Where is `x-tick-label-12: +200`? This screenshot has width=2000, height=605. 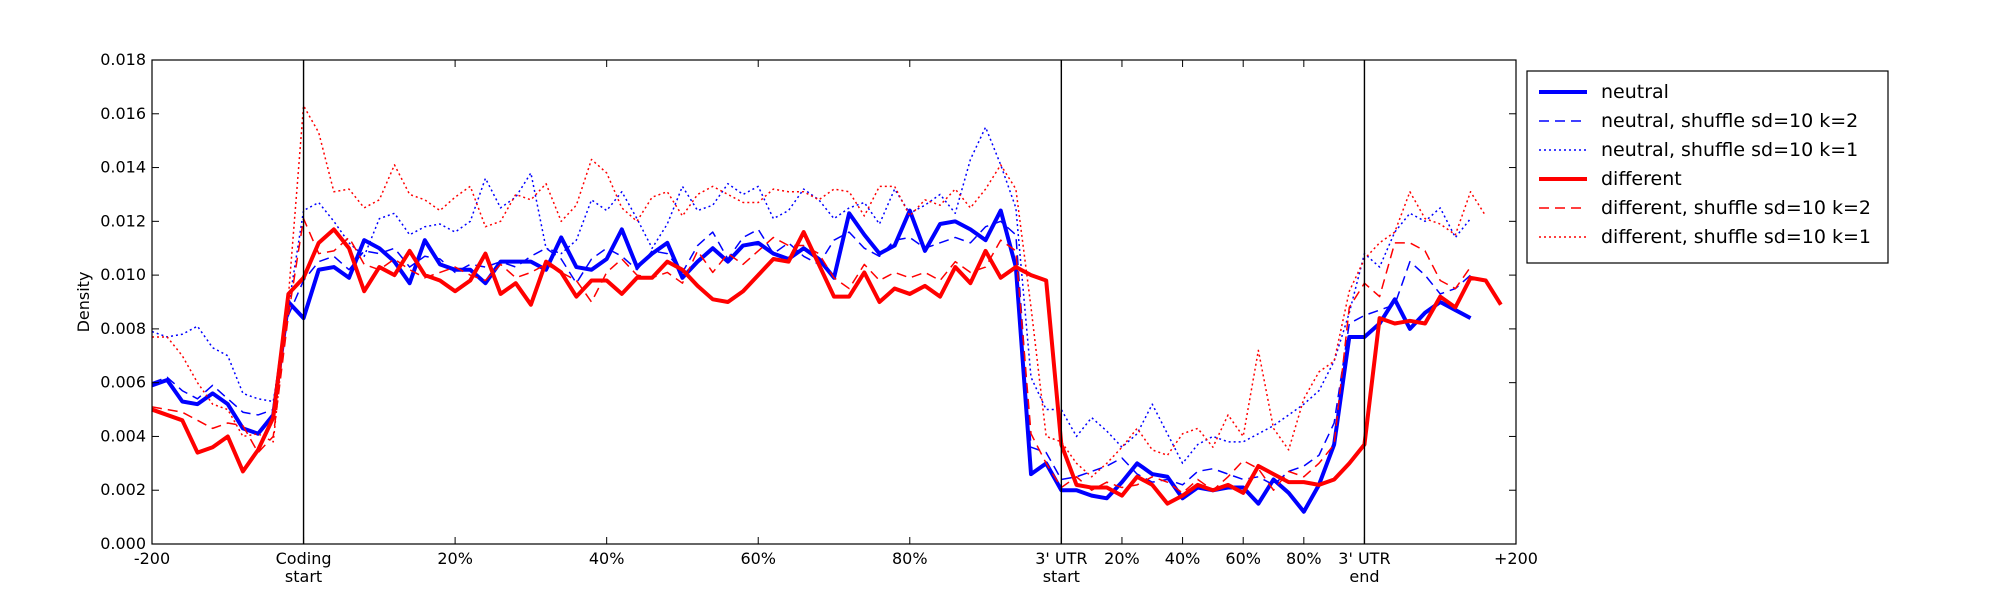 x-tick-label-12: +200 is located at coordinates (1516, 558).